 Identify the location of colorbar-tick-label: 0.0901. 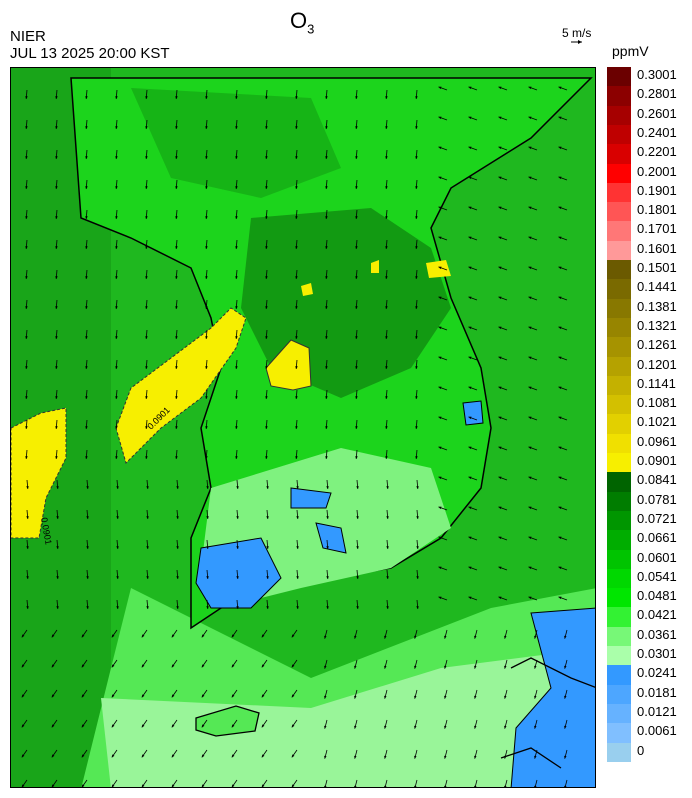
(657, 460).